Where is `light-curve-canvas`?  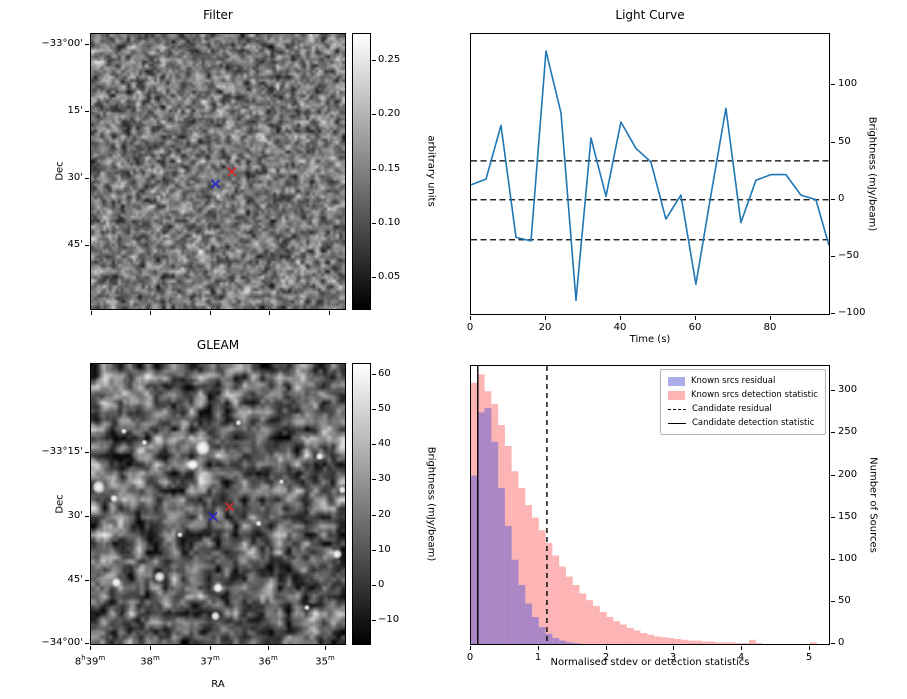 light-curve-canvas is located at coordinates (650, 176).